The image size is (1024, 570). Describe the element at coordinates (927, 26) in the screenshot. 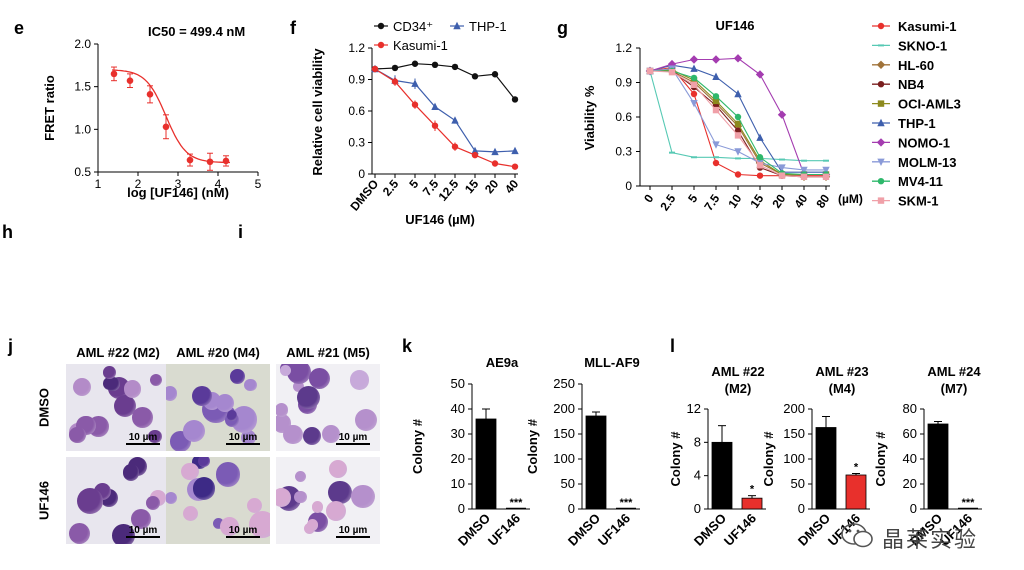

I see `legend-label: Kasumi-1` at that location.